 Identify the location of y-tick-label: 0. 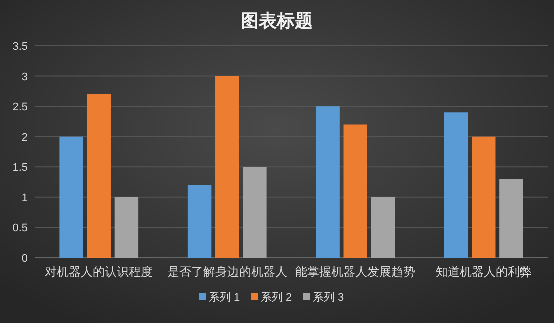
(25, 259).